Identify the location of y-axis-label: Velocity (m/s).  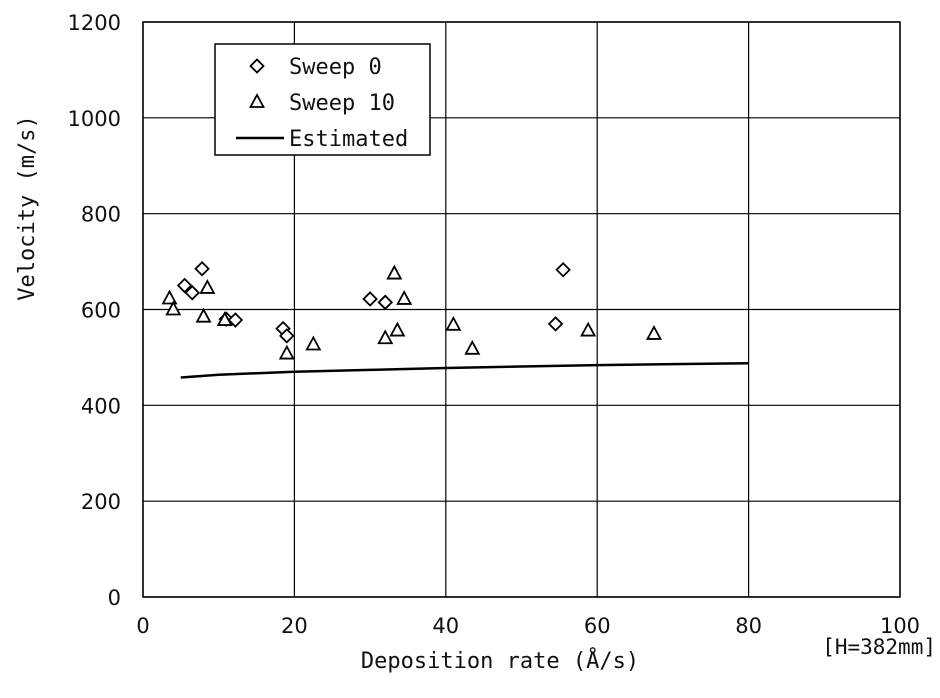
(27, 207).